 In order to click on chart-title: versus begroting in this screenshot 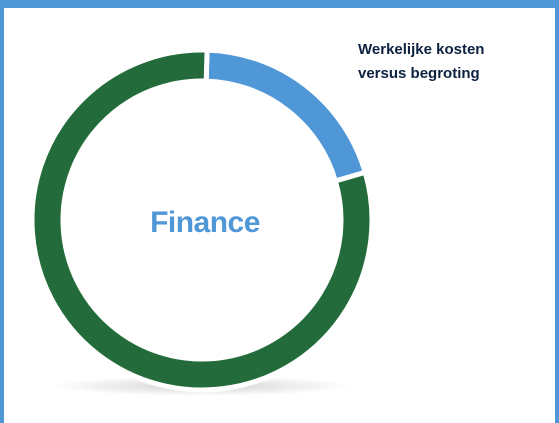, I will do `click(419, 73)`.